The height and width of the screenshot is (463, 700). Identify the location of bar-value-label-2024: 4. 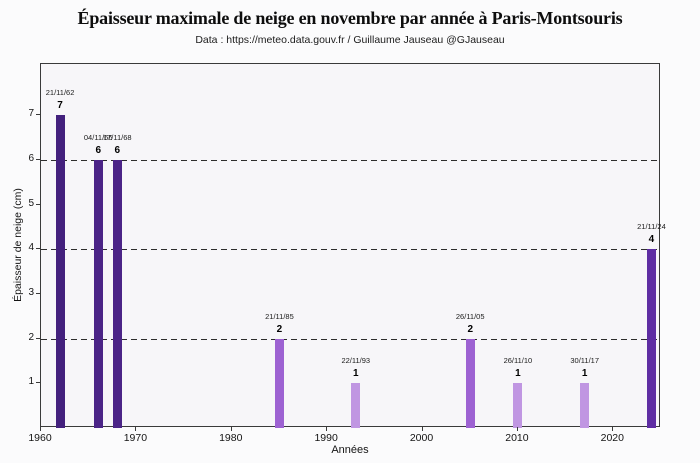
(651, 240).